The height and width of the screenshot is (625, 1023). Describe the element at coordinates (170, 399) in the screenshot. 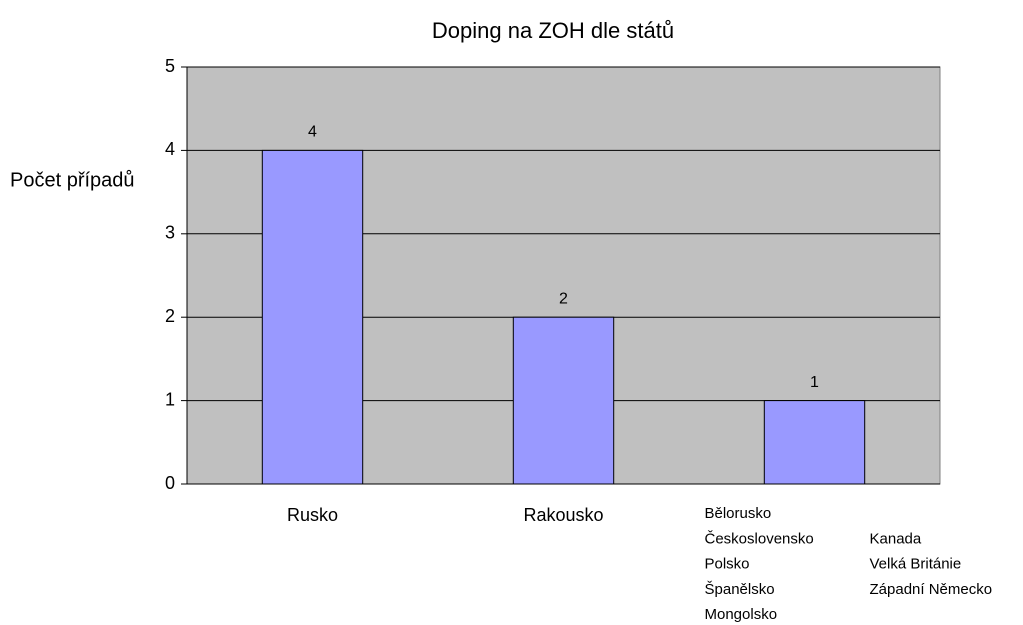

I see `y-tick-label: 1` at that location.